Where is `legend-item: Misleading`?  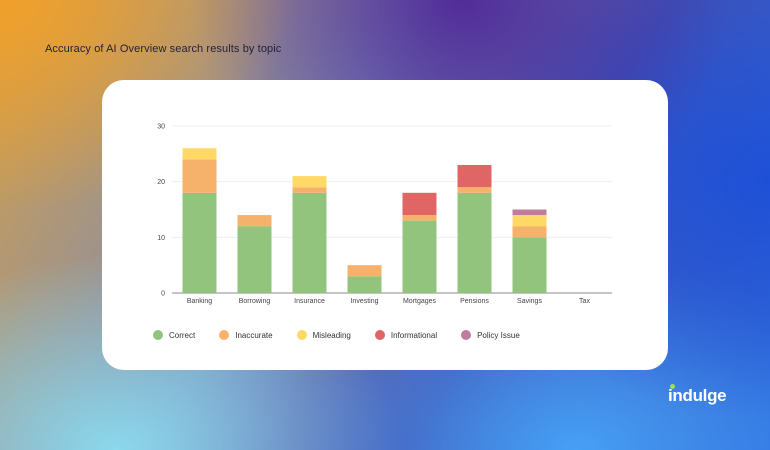 legend-item: Misleading is located at coordinates (323, 335).